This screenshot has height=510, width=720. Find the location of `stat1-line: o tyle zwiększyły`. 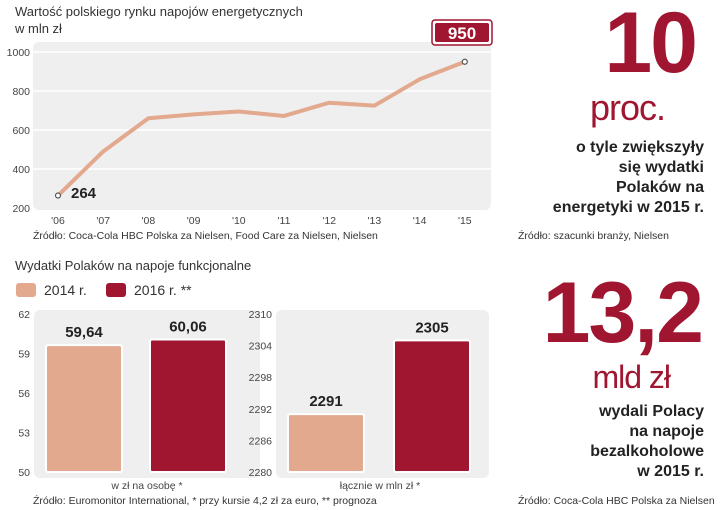

stat1-line: o tyle zwiększyły is located at coordinates (639, 147).